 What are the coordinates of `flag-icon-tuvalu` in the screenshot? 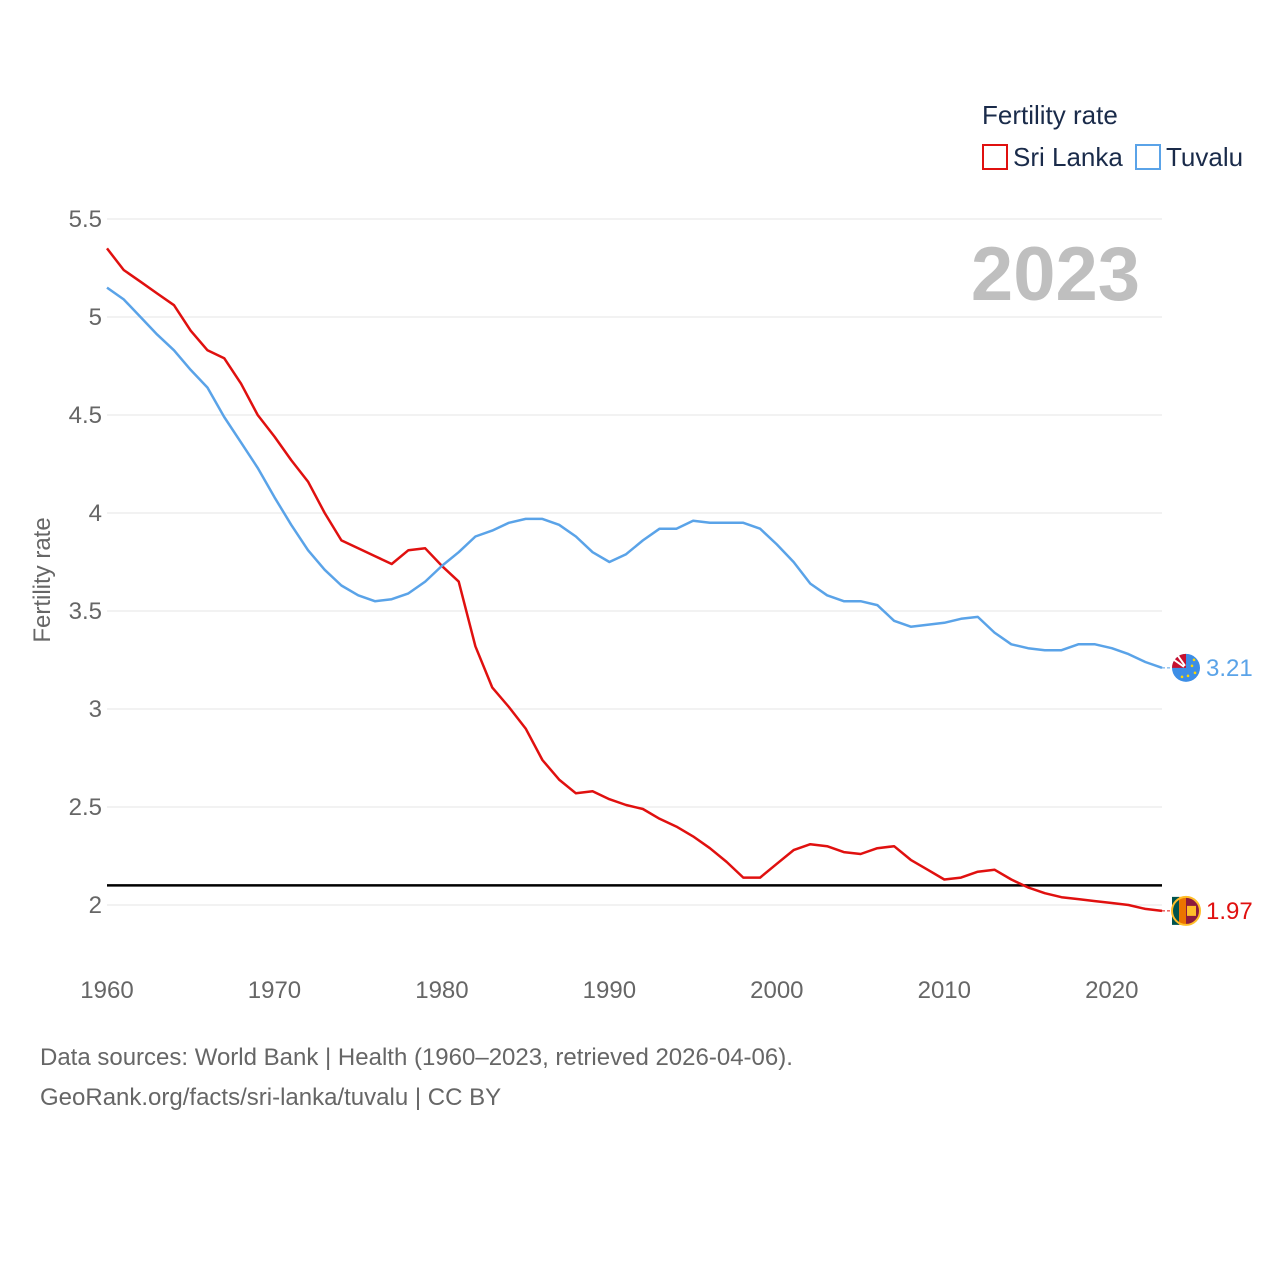 It's located at (1186, 667).